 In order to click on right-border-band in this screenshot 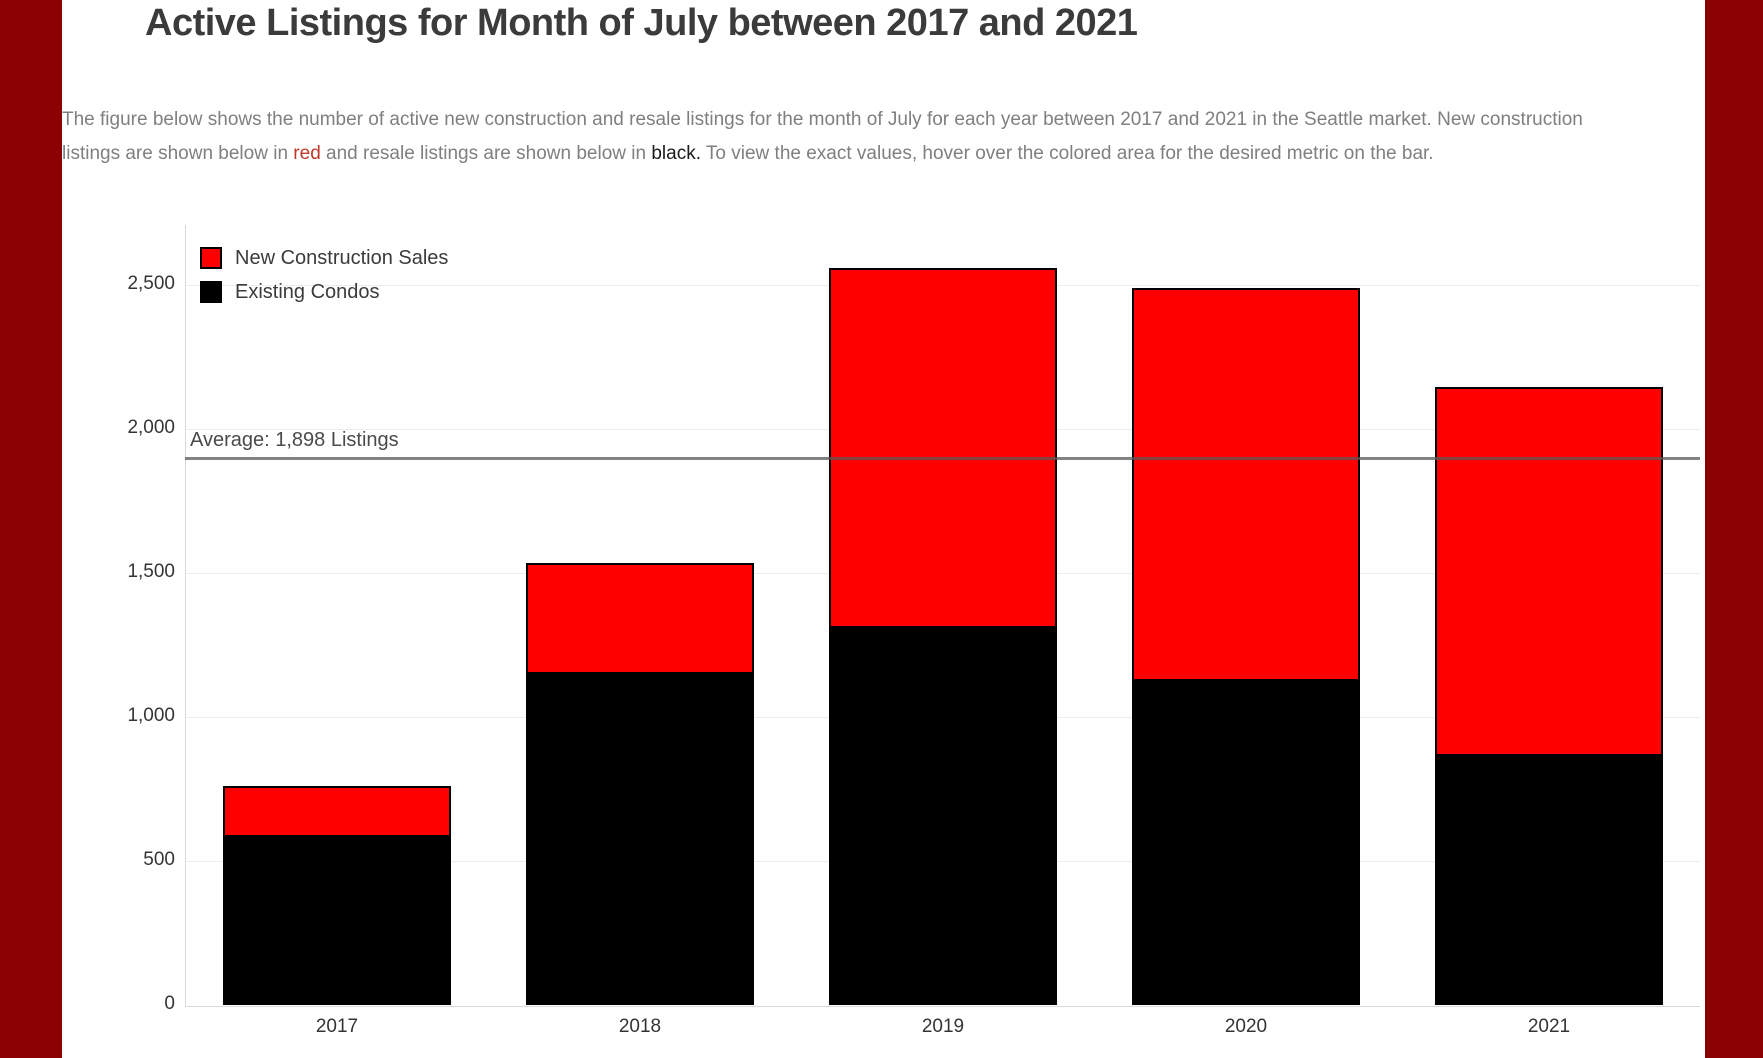, I will do `click(1734, 529)`.